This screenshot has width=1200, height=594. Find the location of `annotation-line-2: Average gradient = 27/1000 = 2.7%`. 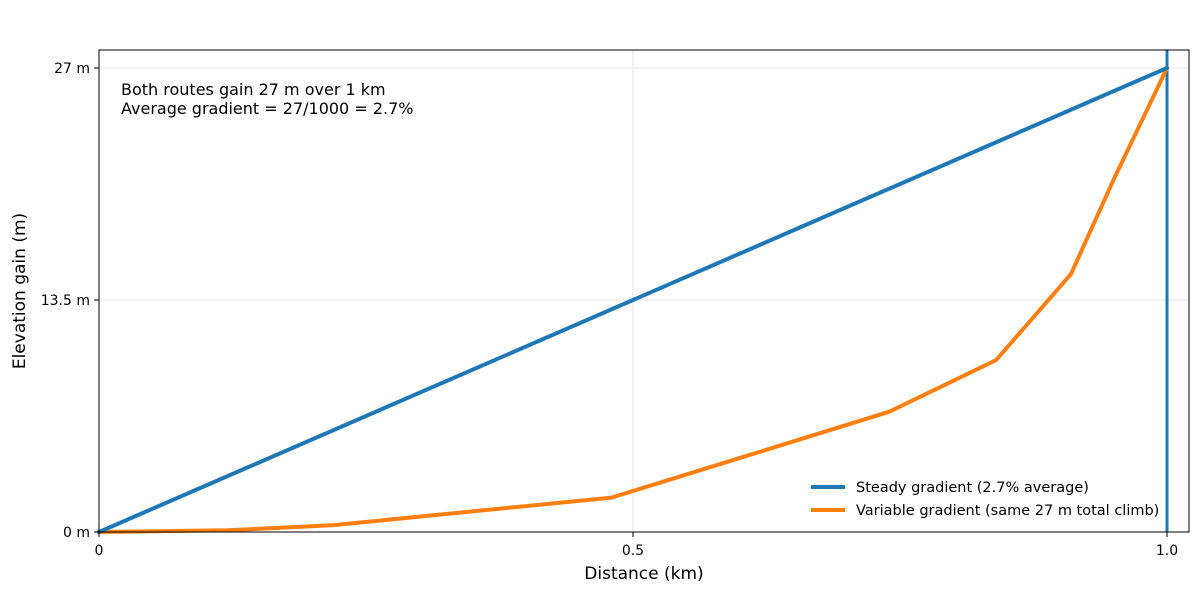

annotation-line-2: Average gradient = 27/1000 = 2.7% is located at coordinates (267, 108).